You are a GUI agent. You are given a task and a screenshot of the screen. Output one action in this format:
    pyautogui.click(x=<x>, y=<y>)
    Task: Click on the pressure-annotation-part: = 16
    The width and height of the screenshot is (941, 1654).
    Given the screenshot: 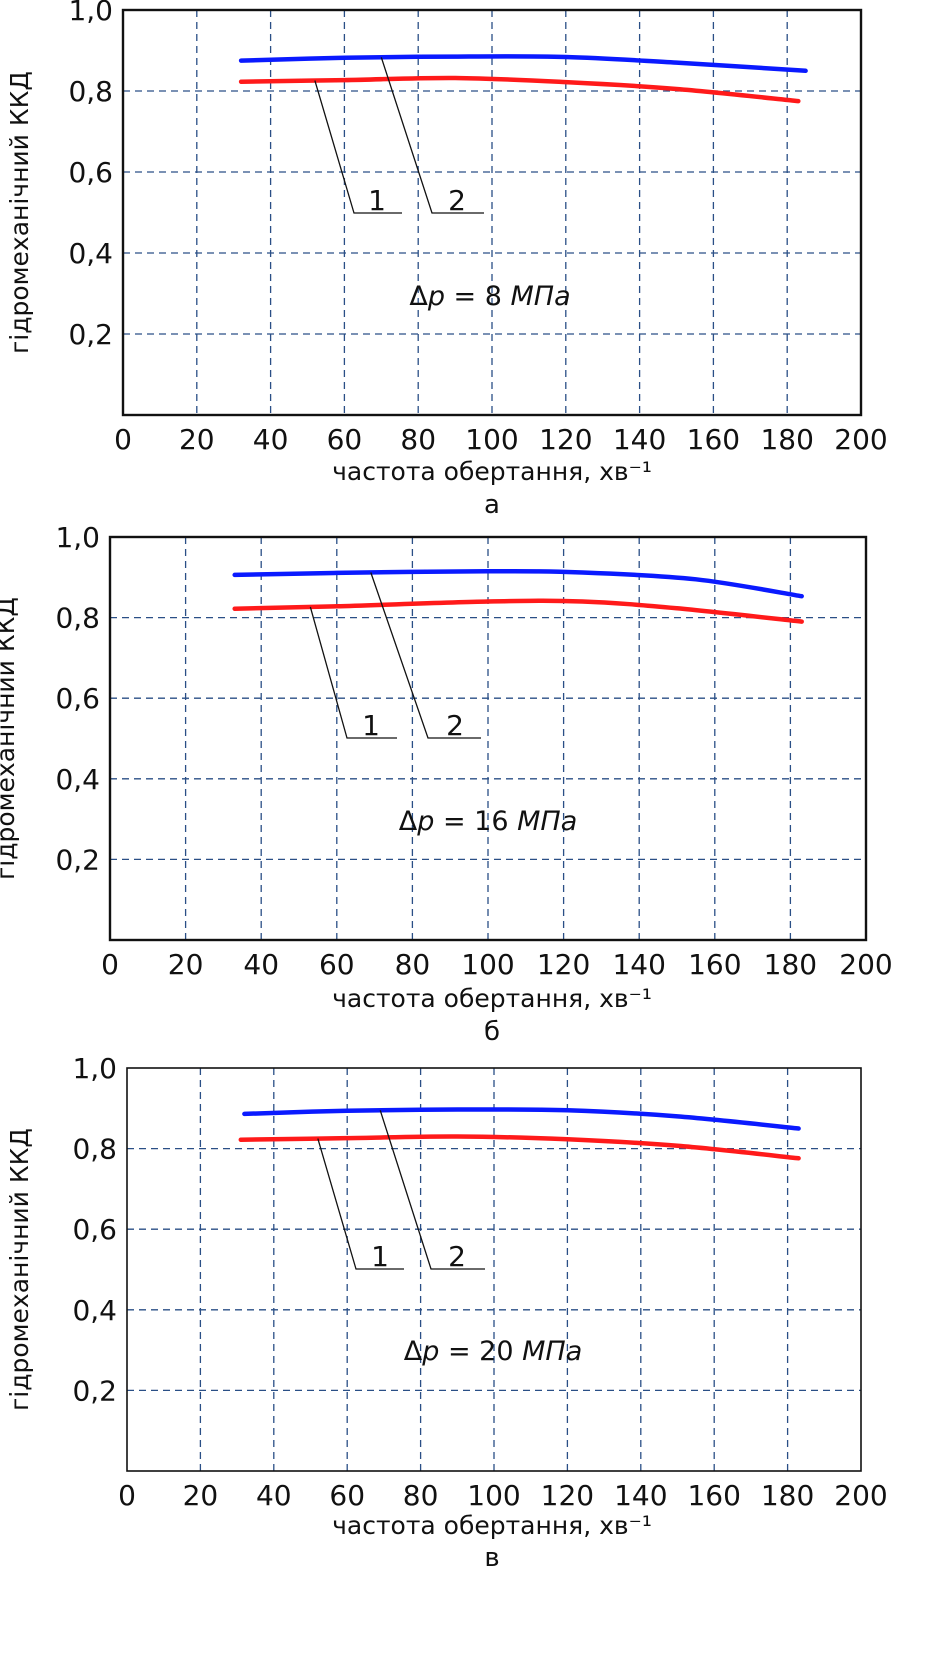 What is the action you would take?
    pyautogui.click(x=475, y=821)
    